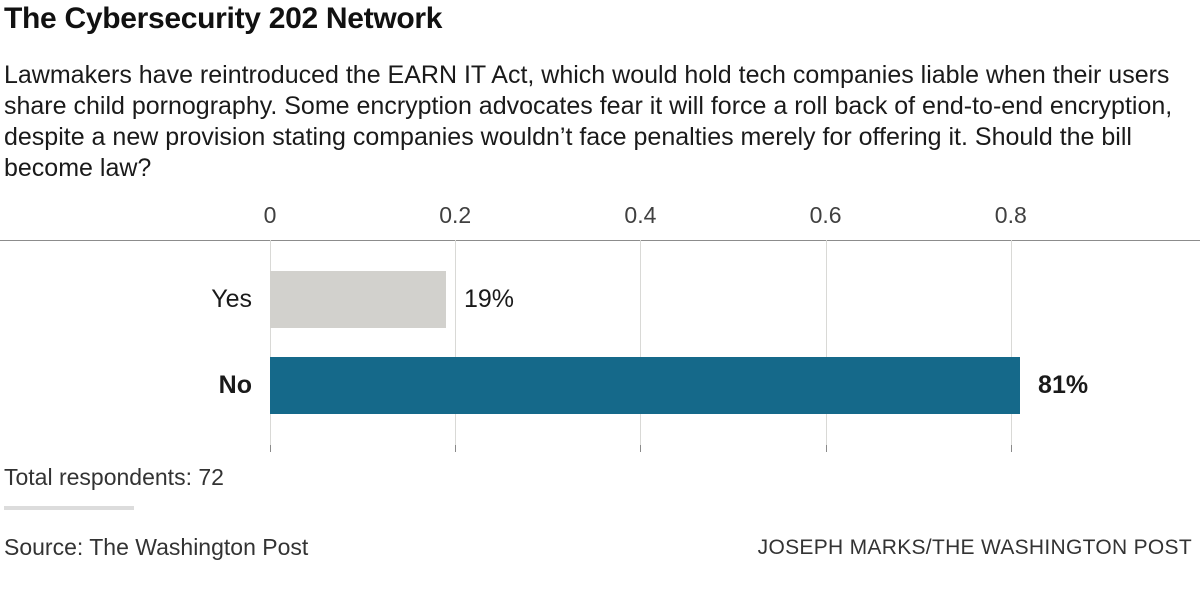  Describe the element at coordinates (1063, 385) in the screenshot. I see `value-label-no: 81%` at that location.